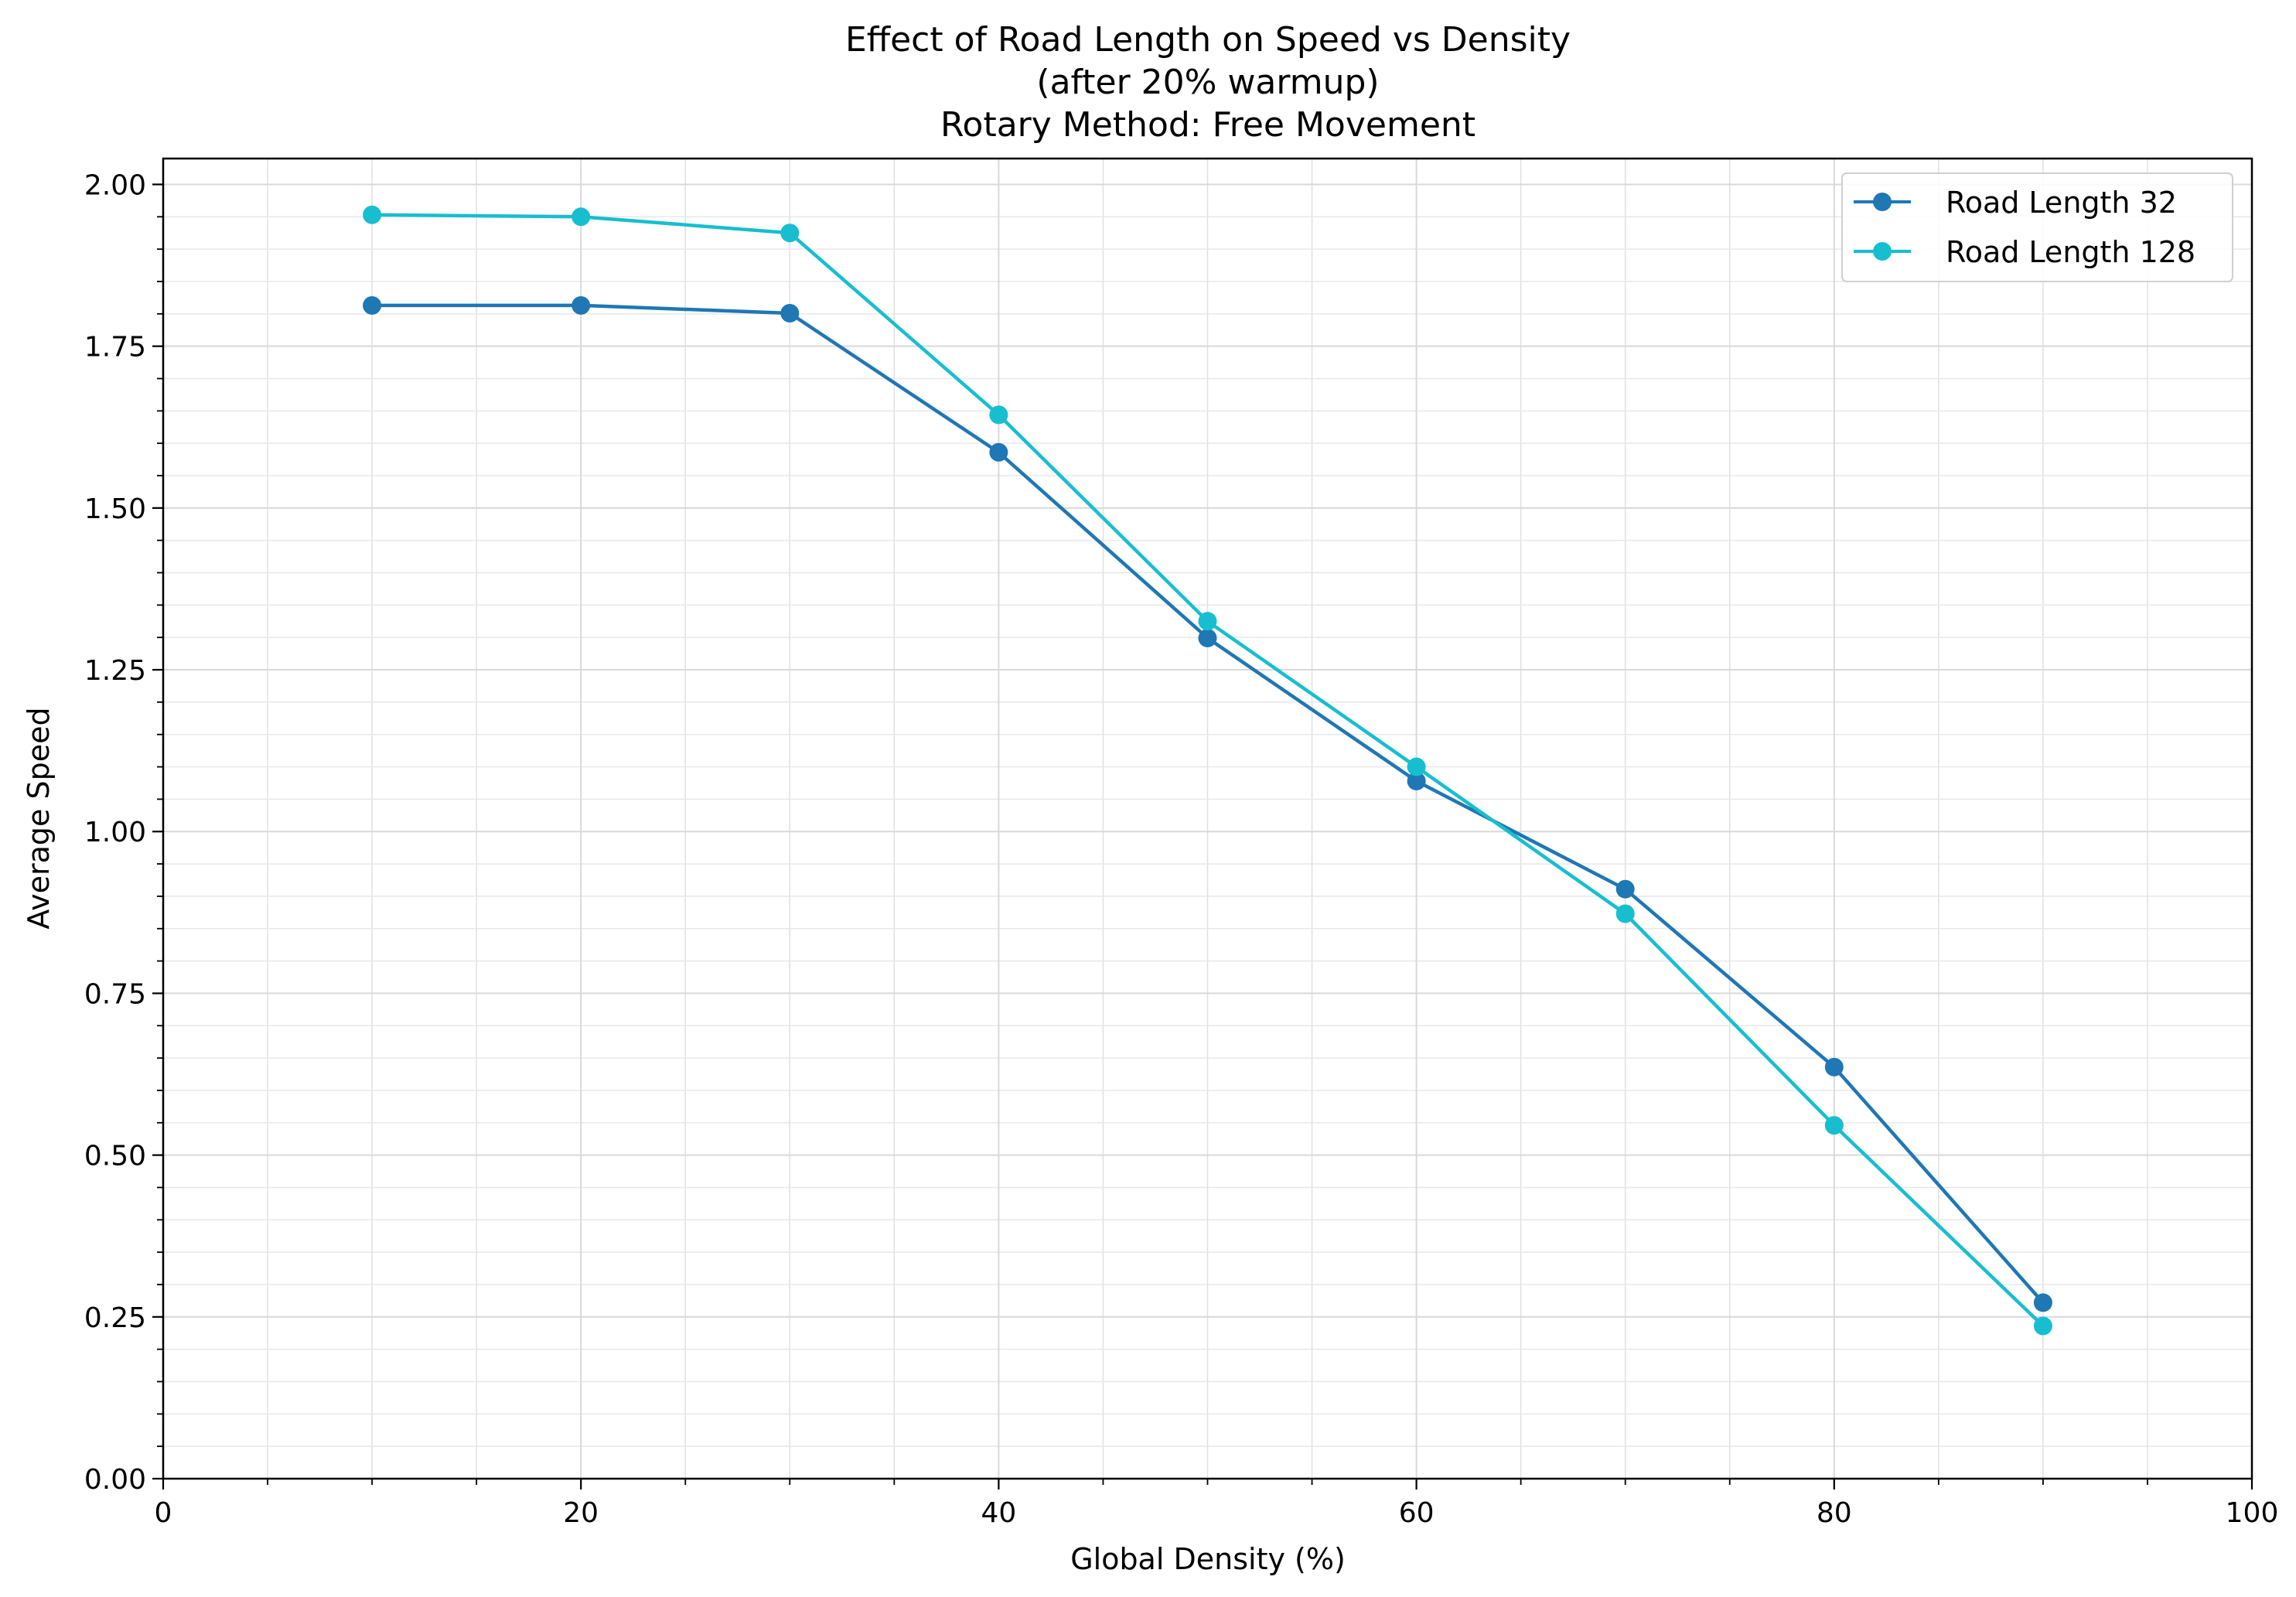 Image resolution: width=2296 pixels, height=1597 pixels. Describe the element at coordinates (115, 185) in the screenshot. I see `y-tick-label: 2.00` at that location.